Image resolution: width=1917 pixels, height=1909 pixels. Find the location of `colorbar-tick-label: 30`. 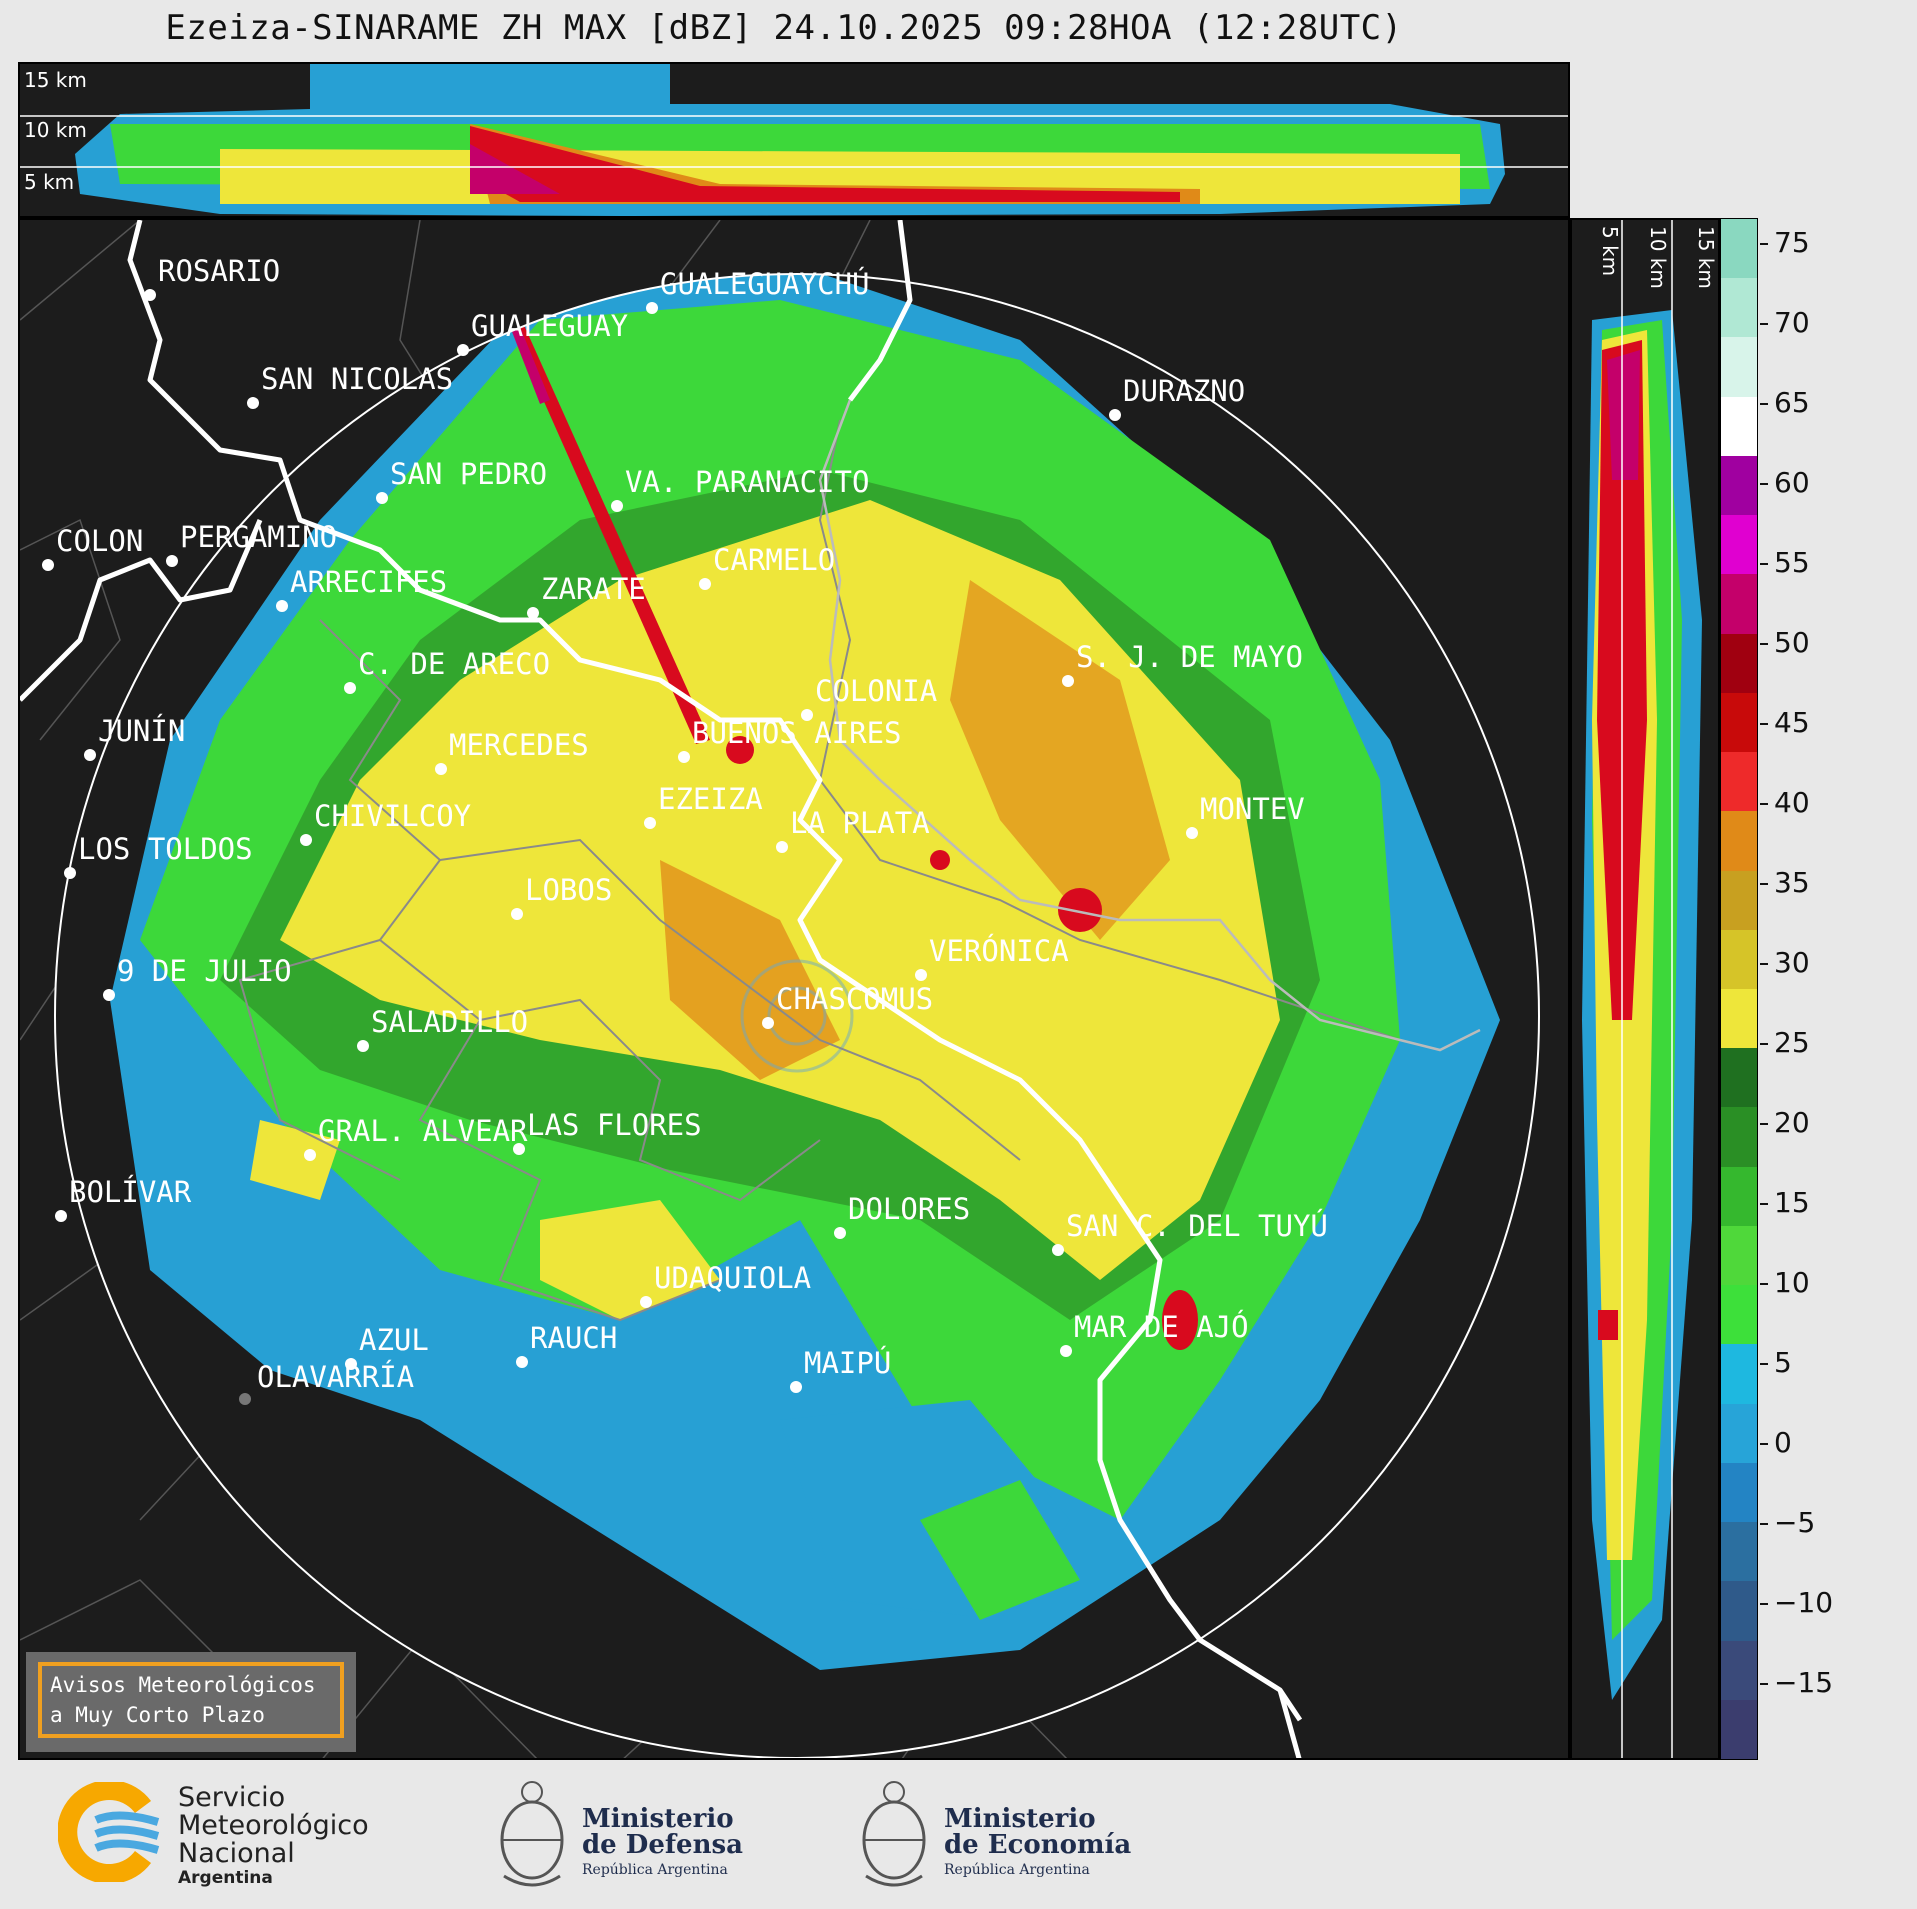

colorbar-tick-label: 30 is located at coordinates (1785, 962).